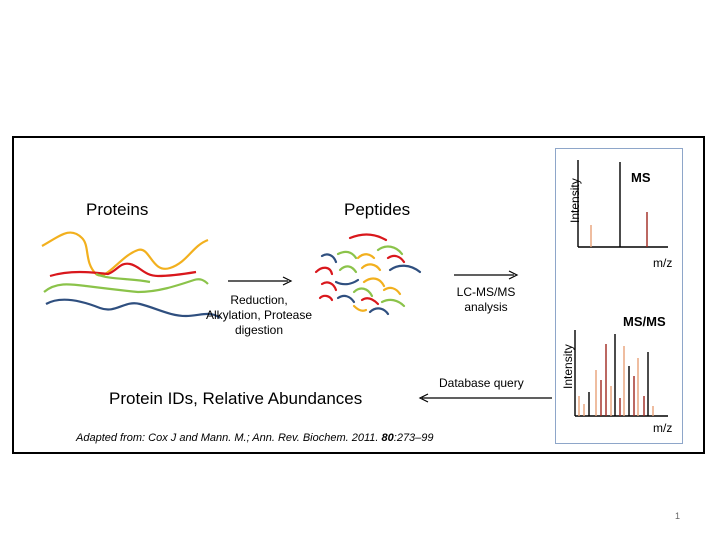 The height and width of the screenshot is (540, 720). Describe the element at coordinates (663, 263) in the screenshot. I see `ms-xlabel: m/z` at that location.